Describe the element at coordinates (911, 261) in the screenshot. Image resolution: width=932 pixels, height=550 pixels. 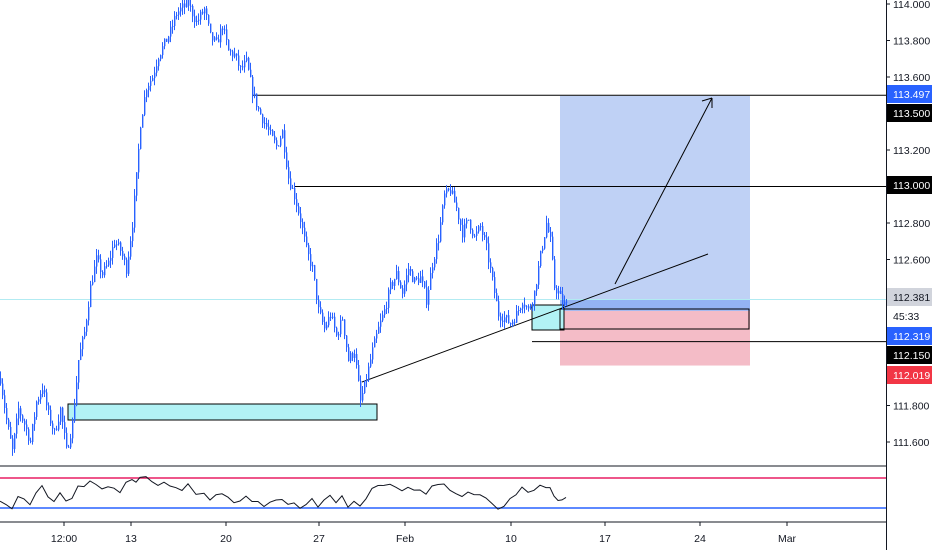
I see `price-tick-label: 112.600` at that location.